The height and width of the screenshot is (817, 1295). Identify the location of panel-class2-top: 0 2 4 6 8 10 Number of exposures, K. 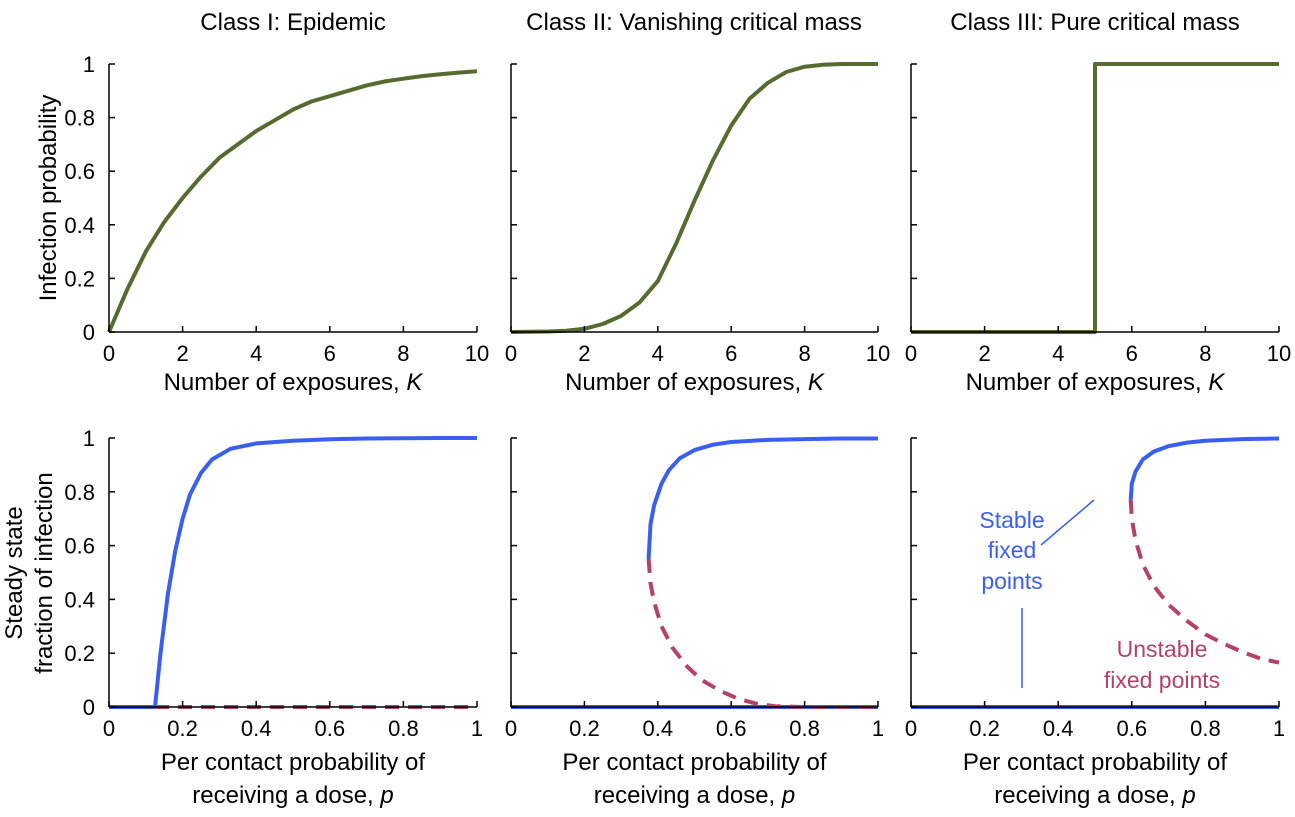
(697, 229).